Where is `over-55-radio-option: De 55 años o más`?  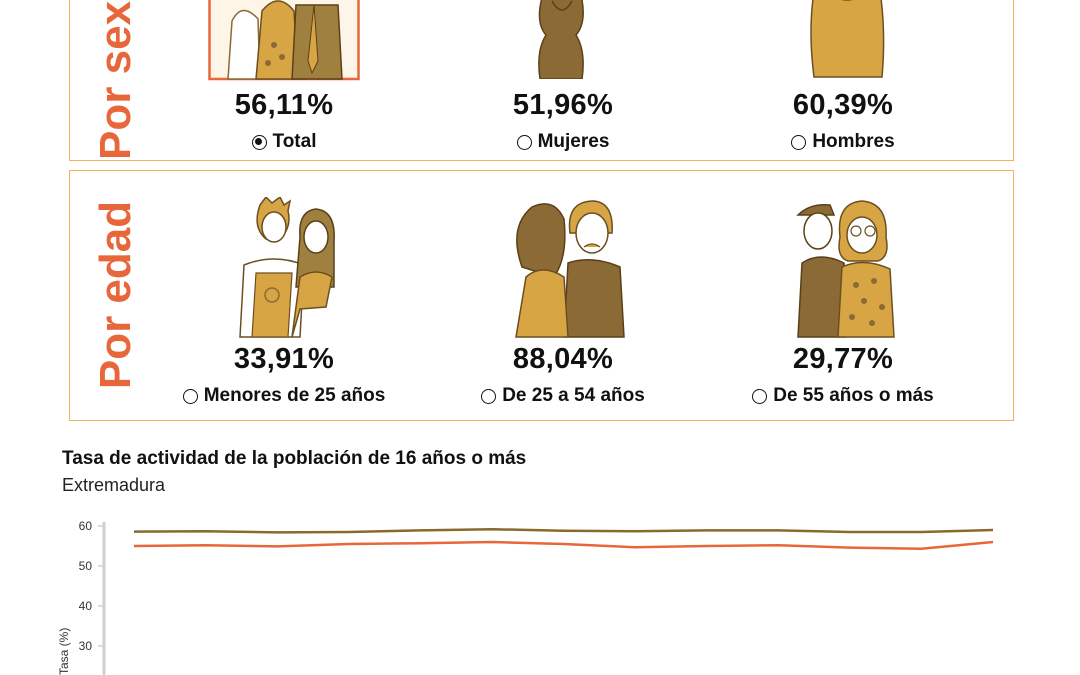
over-55-radio-option: De 55 años o más is located at coordinates (843, 396).